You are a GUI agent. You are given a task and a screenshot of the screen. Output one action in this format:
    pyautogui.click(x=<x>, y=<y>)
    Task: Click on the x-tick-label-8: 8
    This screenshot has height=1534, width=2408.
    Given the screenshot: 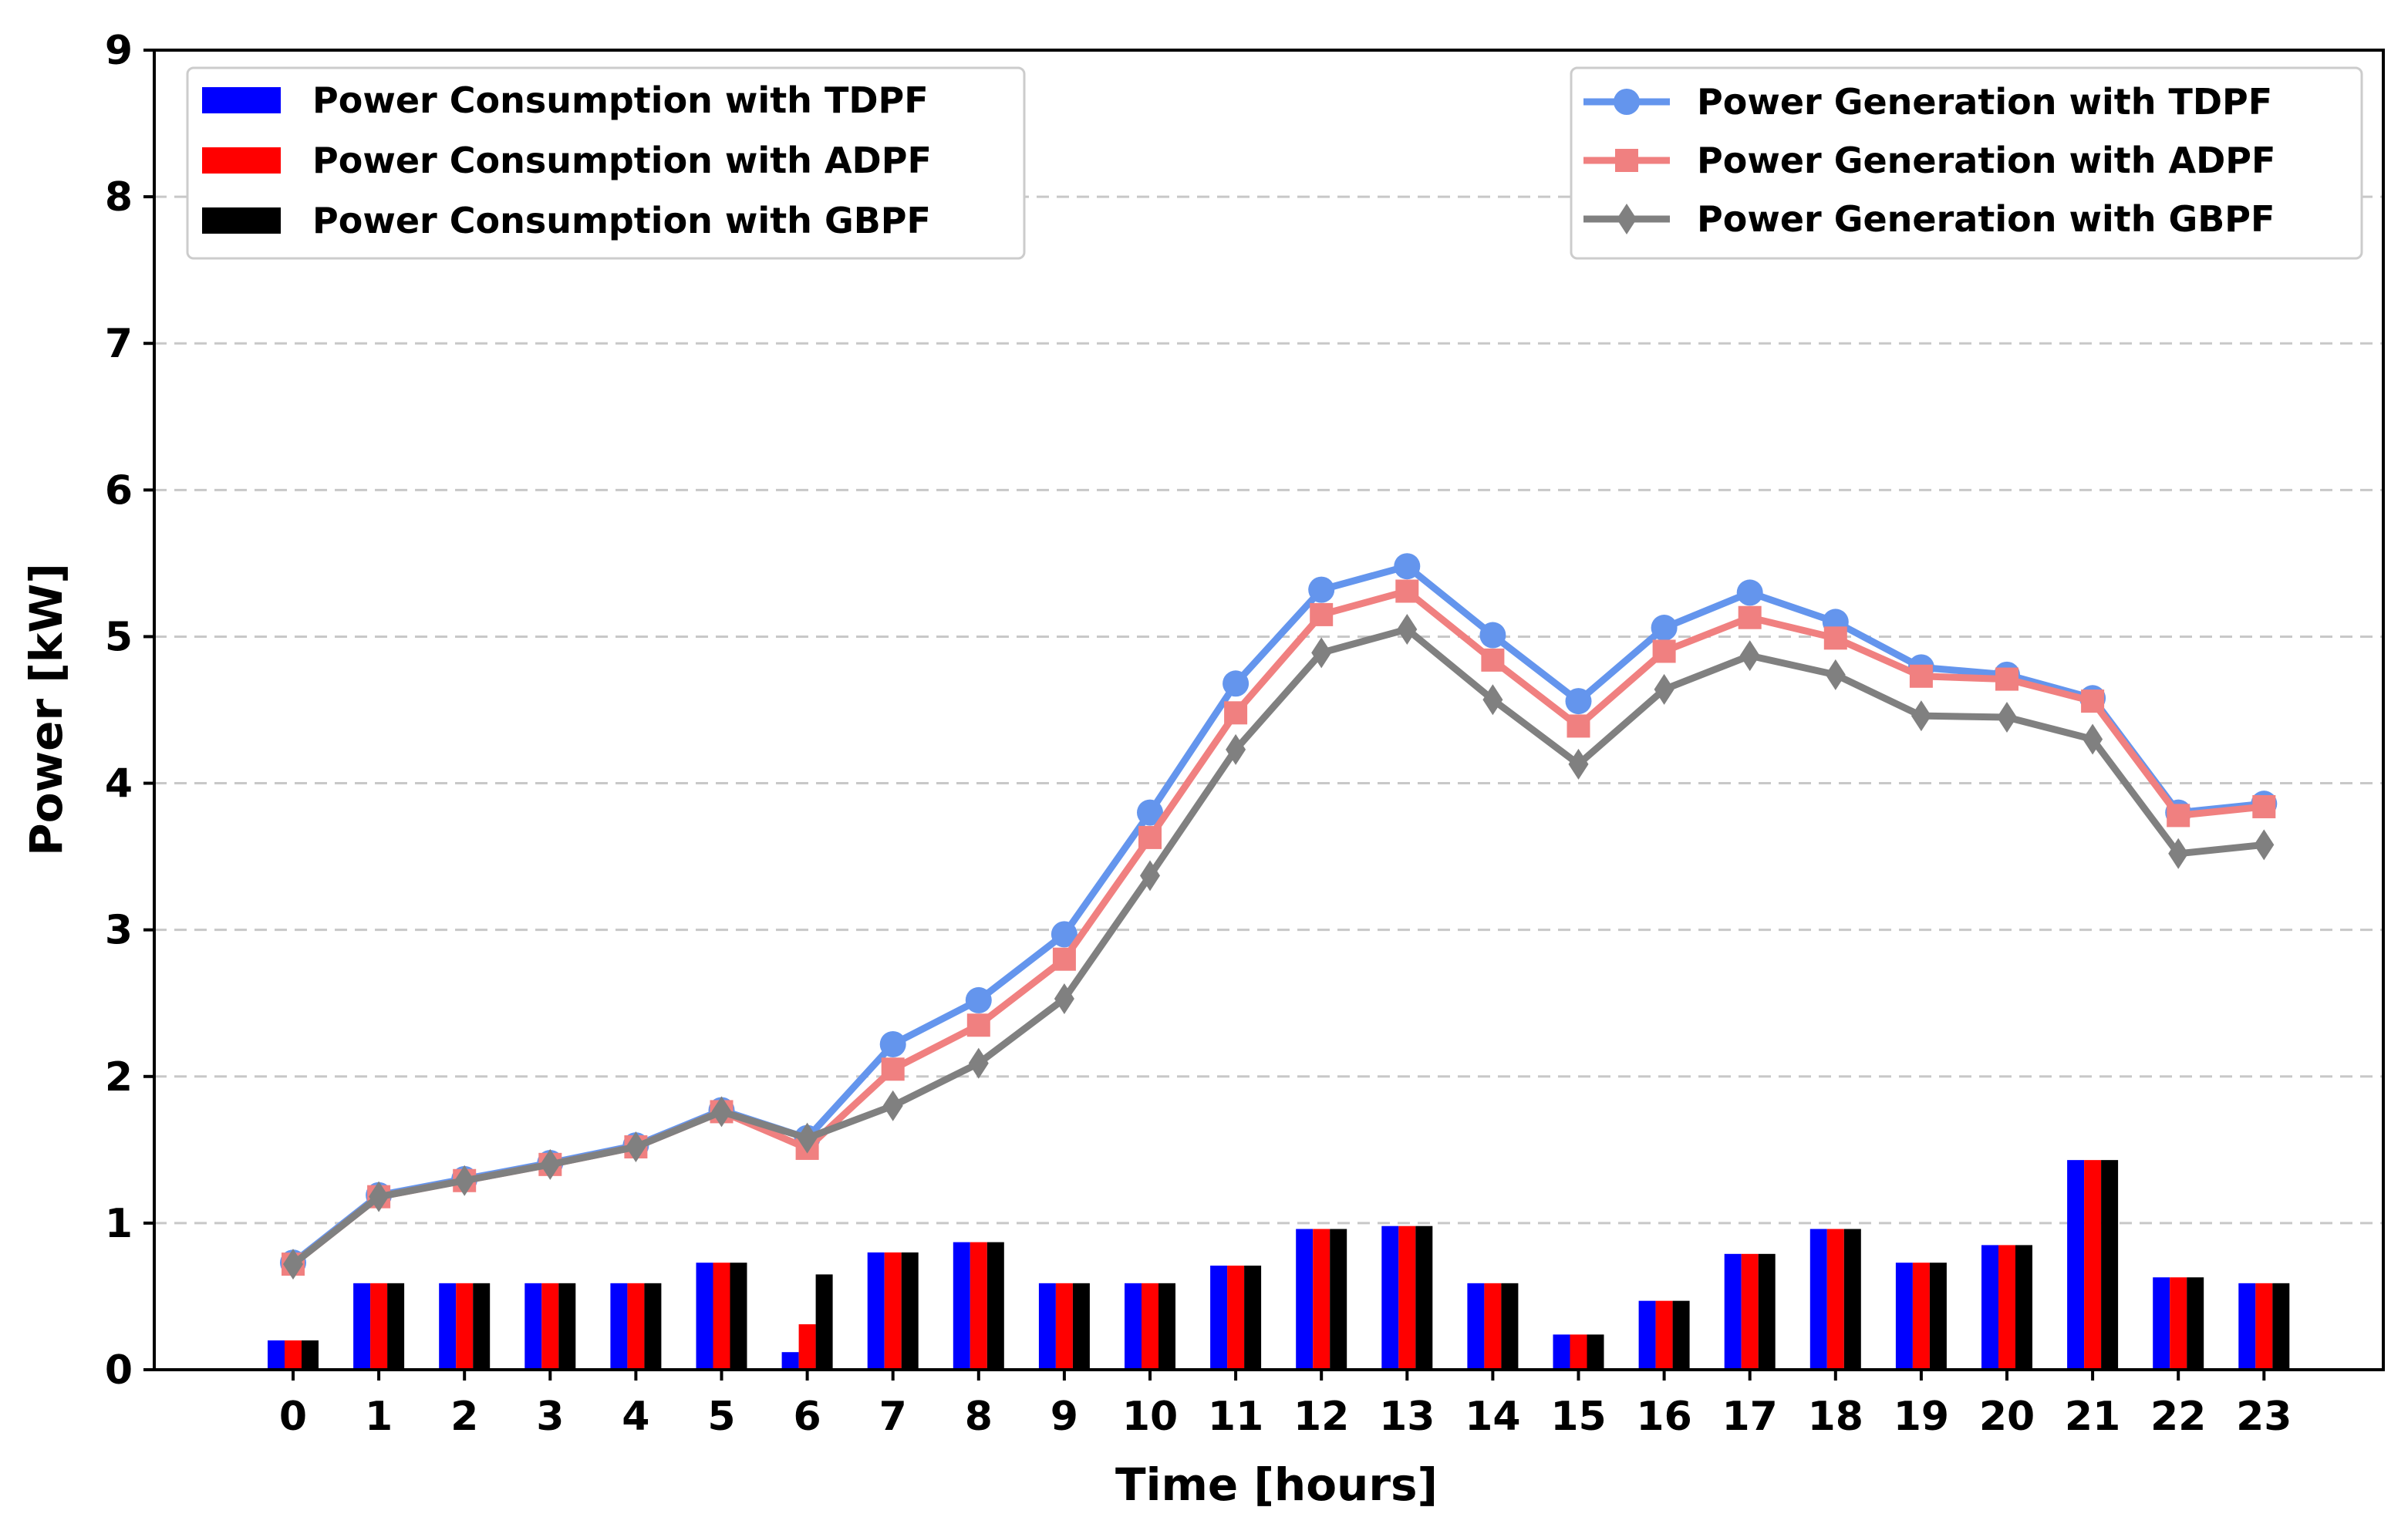 What is the action you would take?
    pyautogui.click(x=979, y=1417)
    